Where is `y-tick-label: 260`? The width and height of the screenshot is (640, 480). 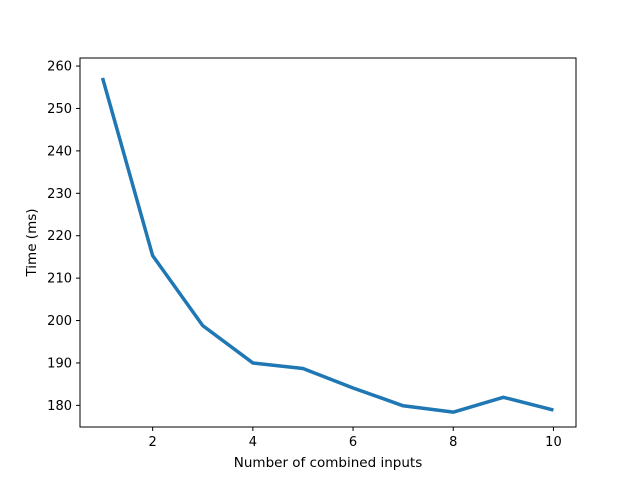 y-tick-label: 260 is located at coordinates (59, 67).